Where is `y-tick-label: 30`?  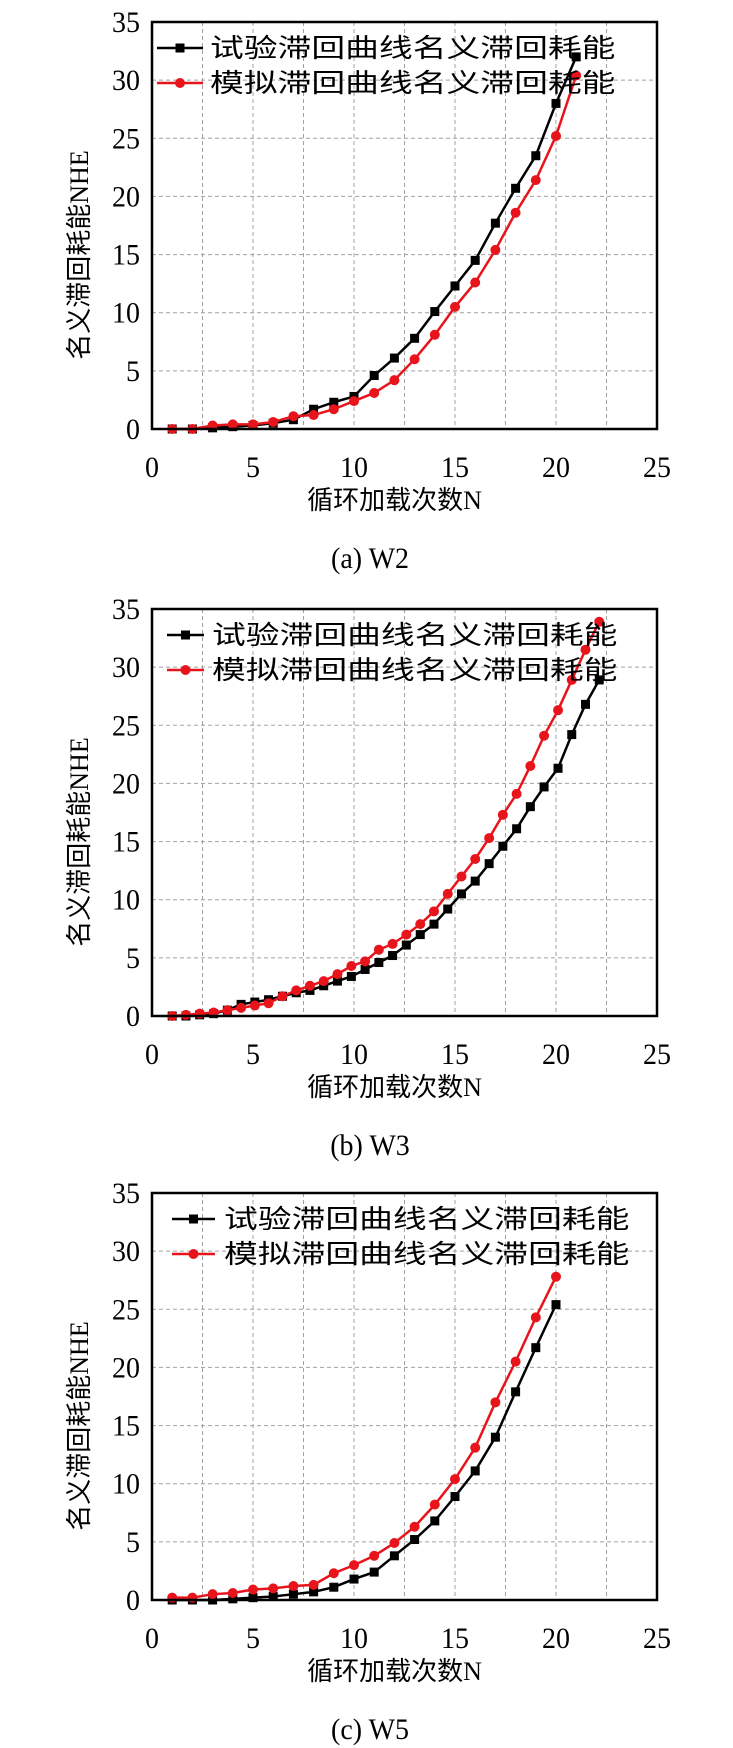
y-tick-label: 30 is located at coordinates (126, 1252).